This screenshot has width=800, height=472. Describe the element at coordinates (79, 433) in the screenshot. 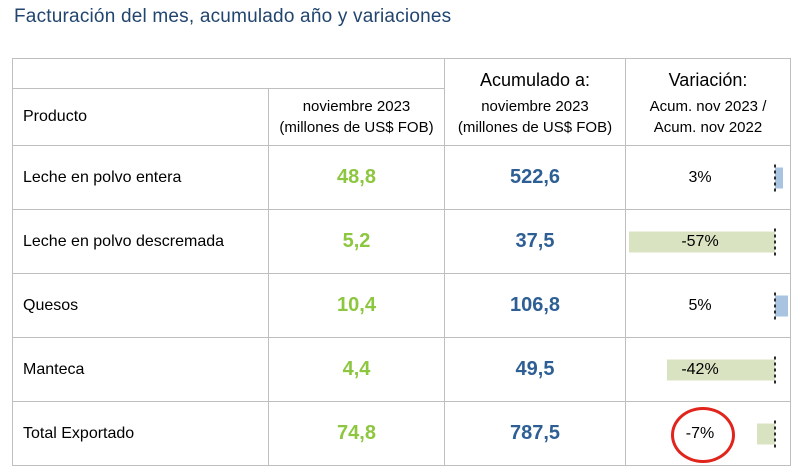

I see `product-label: Total Exportado` at that location.